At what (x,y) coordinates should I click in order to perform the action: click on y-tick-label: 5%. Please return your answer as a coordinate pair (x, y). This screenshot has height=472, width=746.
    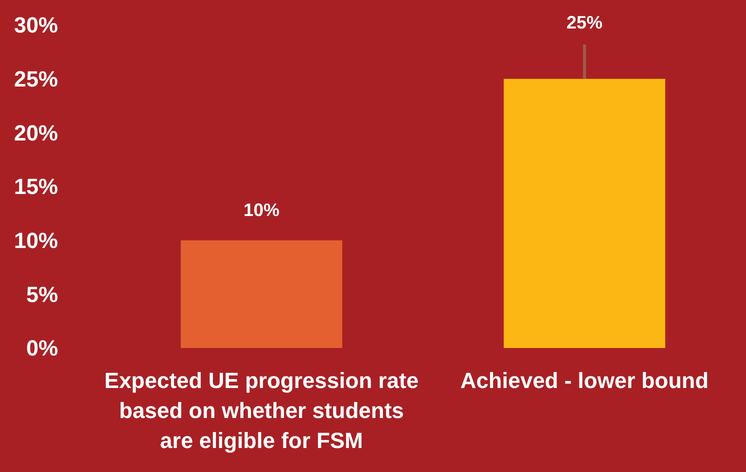
    Looking at the image, I should click on (42, 294).